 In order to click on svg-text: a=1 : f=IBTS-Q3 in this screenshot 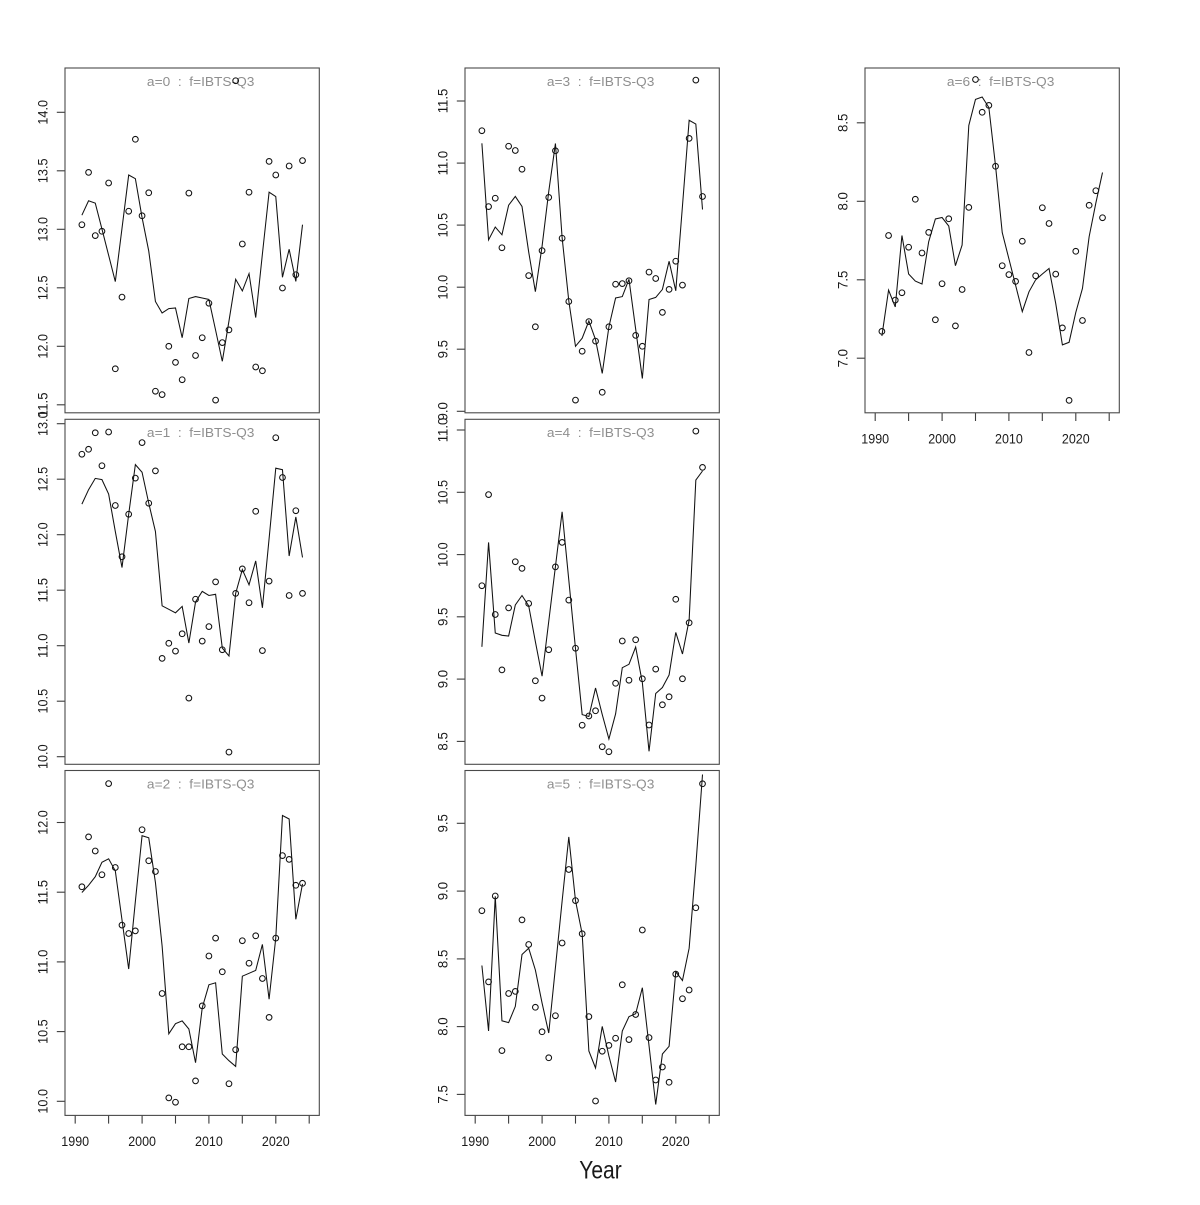, I will do `click(201, 433)`.